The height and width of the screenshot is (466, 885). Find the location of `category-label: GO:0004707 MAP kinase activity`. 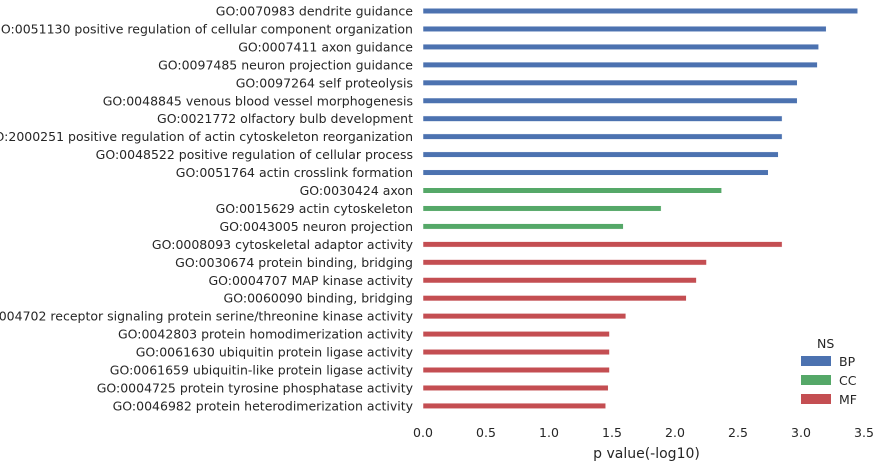

category-label: GO:0004707 MAP kinase activity is located at coordinates (310, 280).